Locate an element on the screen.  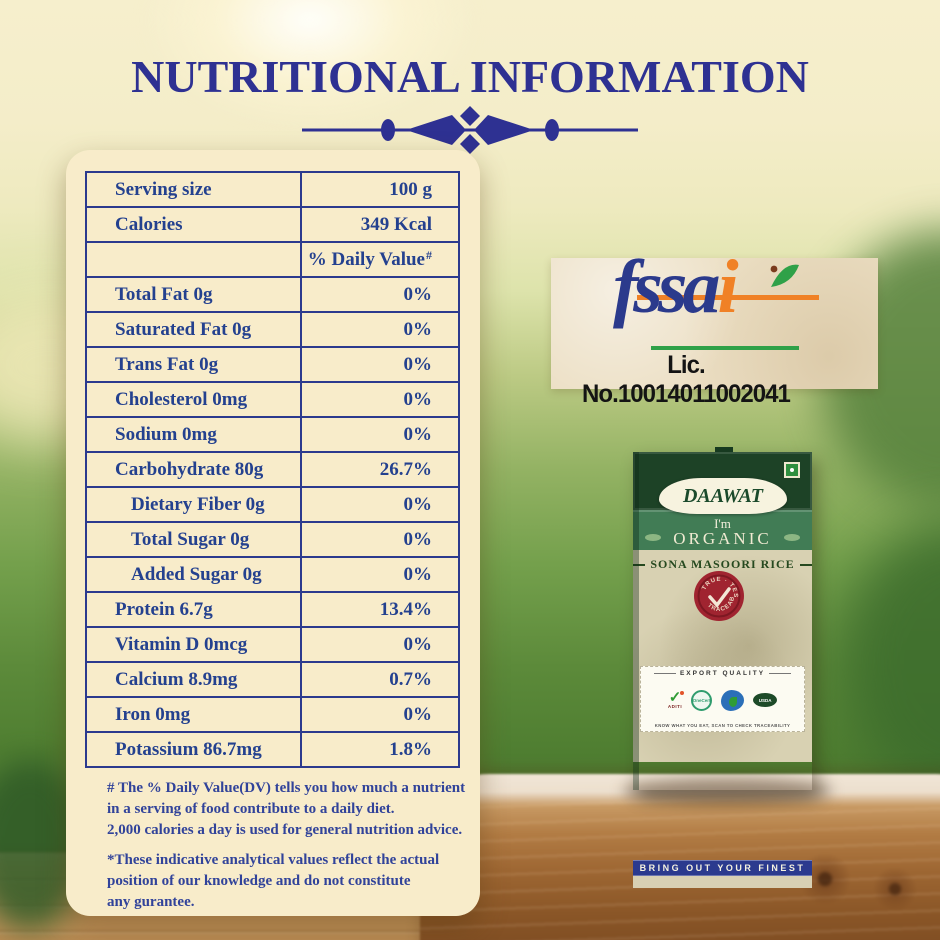
table-row: Total Fat 0g 0% is located at coordinates (272, 293).